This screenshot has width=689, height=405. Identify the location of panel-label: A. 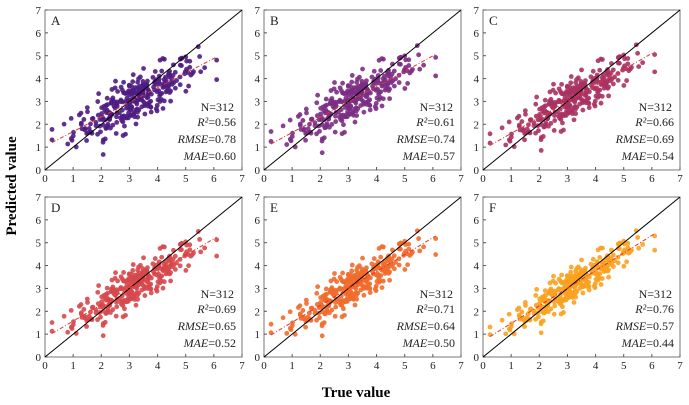
(56, 20).